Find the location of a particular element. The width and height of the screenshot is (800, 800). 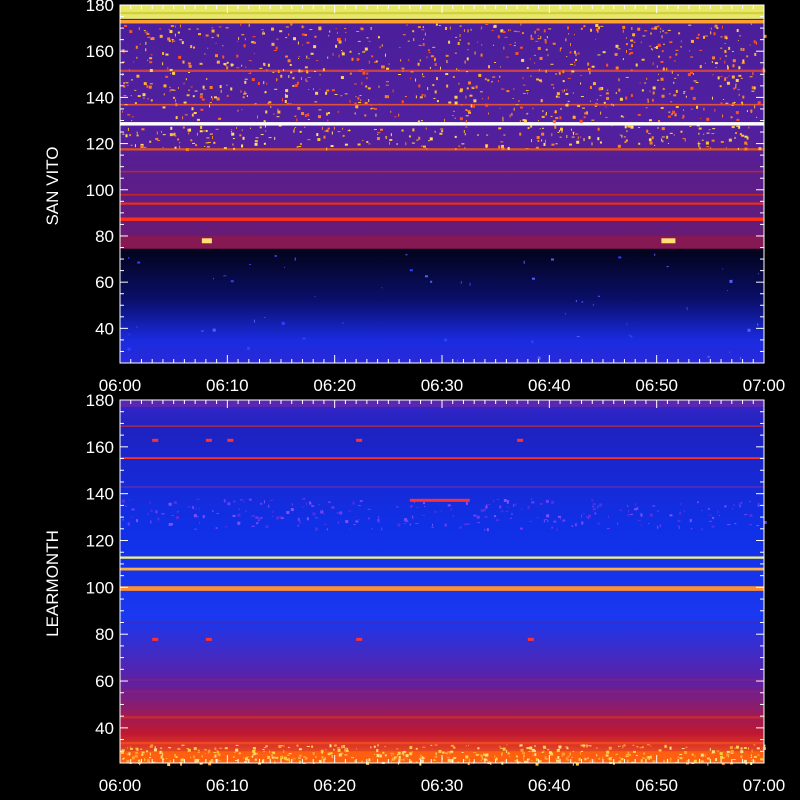

intensity-band is located at coordinates (442, 13).